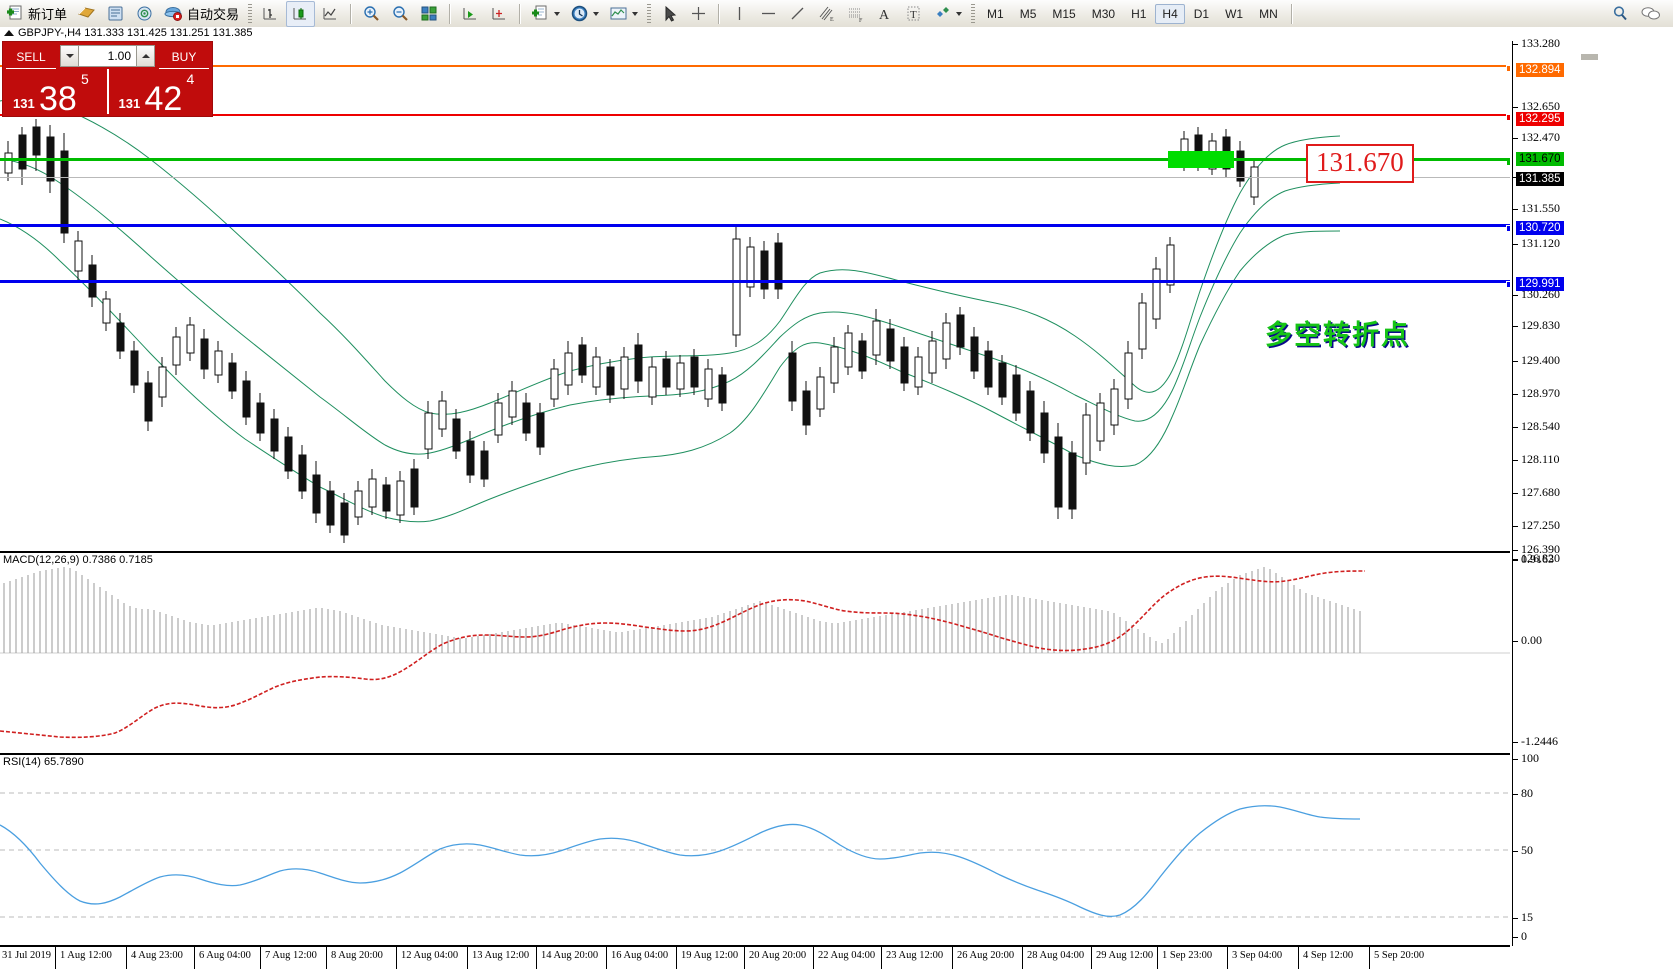 The width and height of the screenshot is (1673, 969). What do you see at coordinates (584, 14) in the screenshot?
I see `period-button` at bounding box center [584, 14].